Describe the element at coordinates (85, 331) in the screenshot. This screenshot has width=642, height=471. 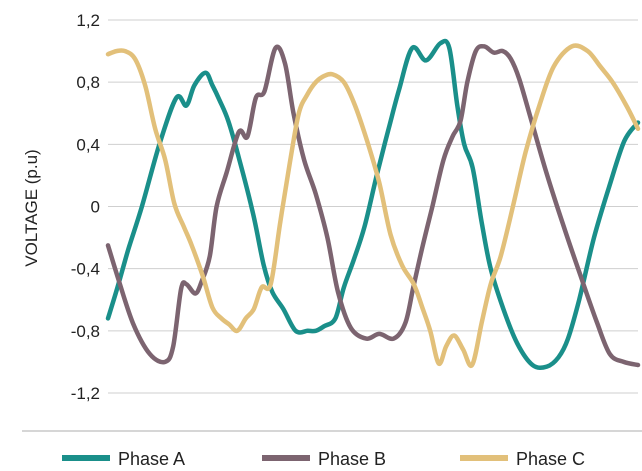
I see `y-tick-label: -0,8` at that location.